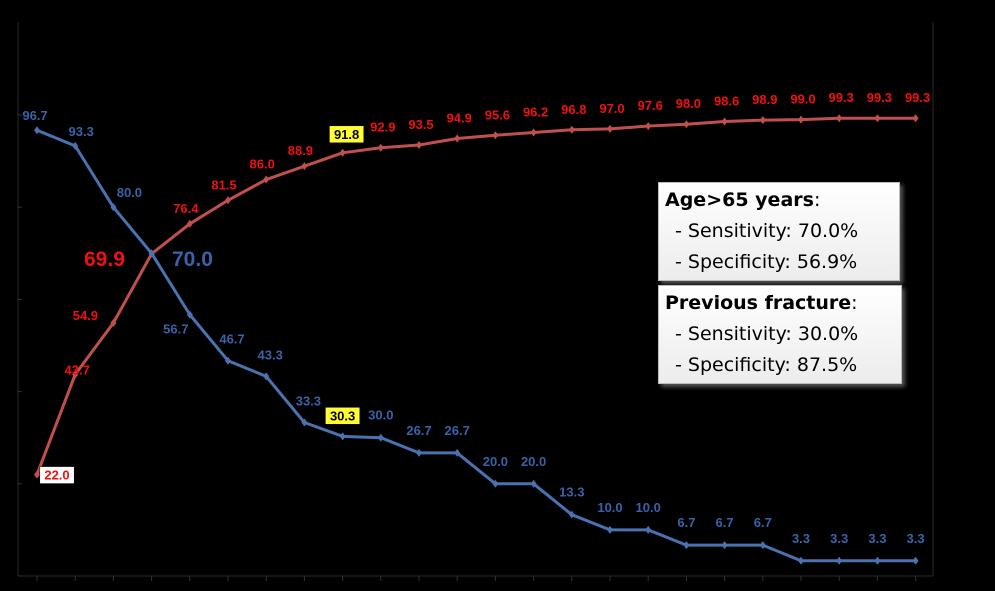  Describe the element at coordinates (497, 114) in the screenshot. I see `specificity-data-label: 95.6` at that location.